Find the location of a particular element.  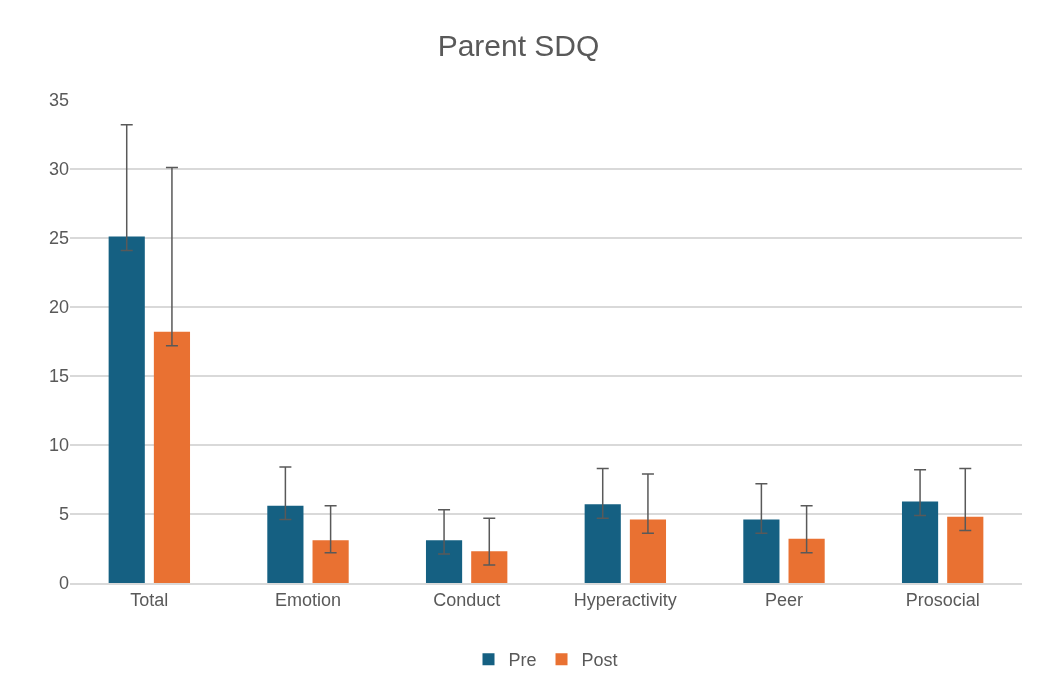

y-tick-label: 10 is located at coordinates (58, 445).